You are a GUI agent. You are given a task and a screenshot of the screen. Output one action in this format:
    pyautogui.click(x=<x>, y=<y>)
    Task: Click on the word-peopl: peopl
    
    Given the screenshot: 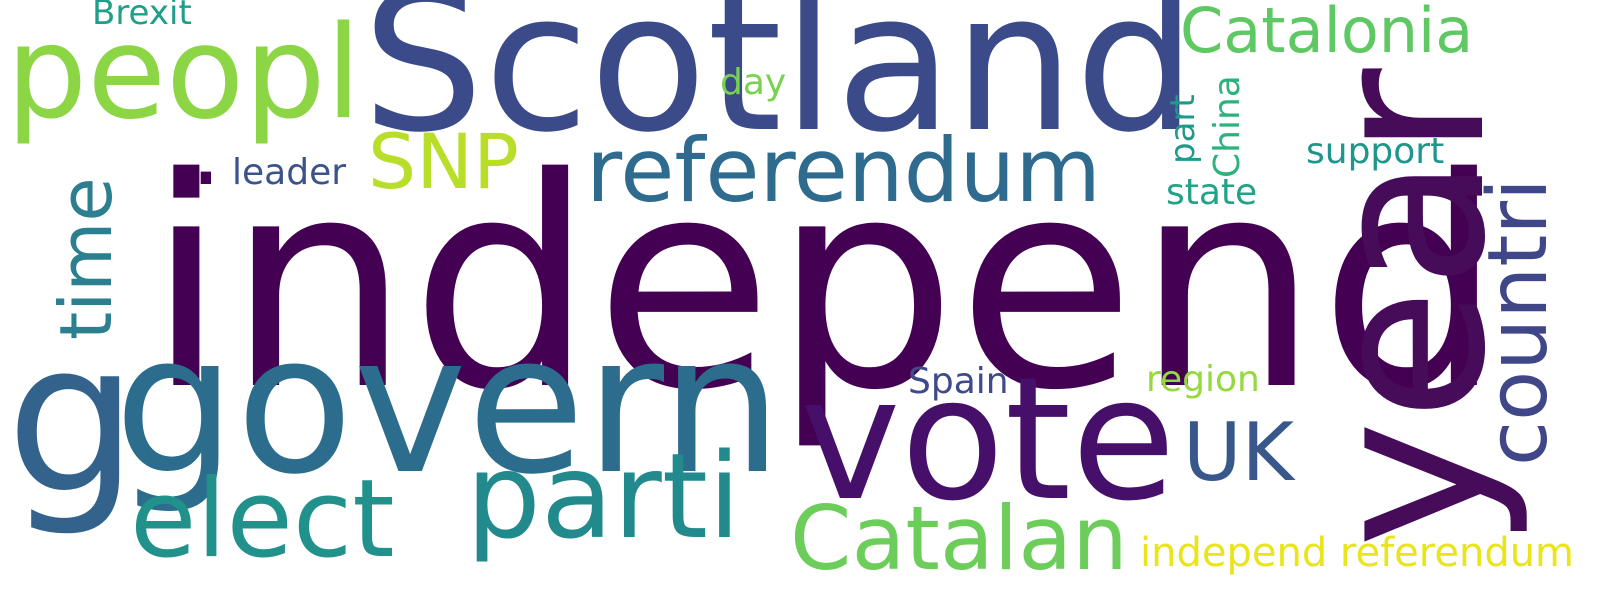 What is the action you would take?
    pyautogui.click(x=184, y=74)
    